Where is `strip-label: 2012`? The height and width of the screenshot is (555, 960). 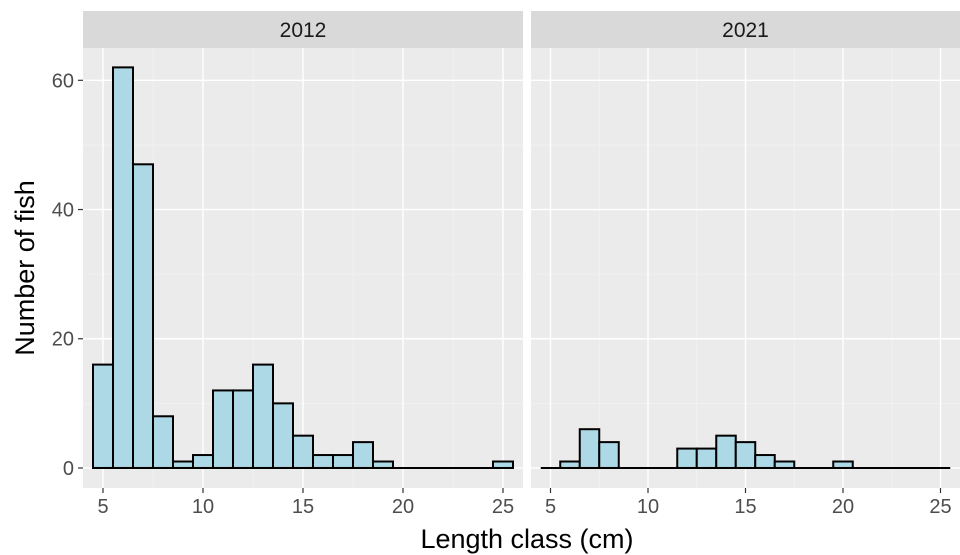
strip-label: 2012 is located at coordinates (303, 30).